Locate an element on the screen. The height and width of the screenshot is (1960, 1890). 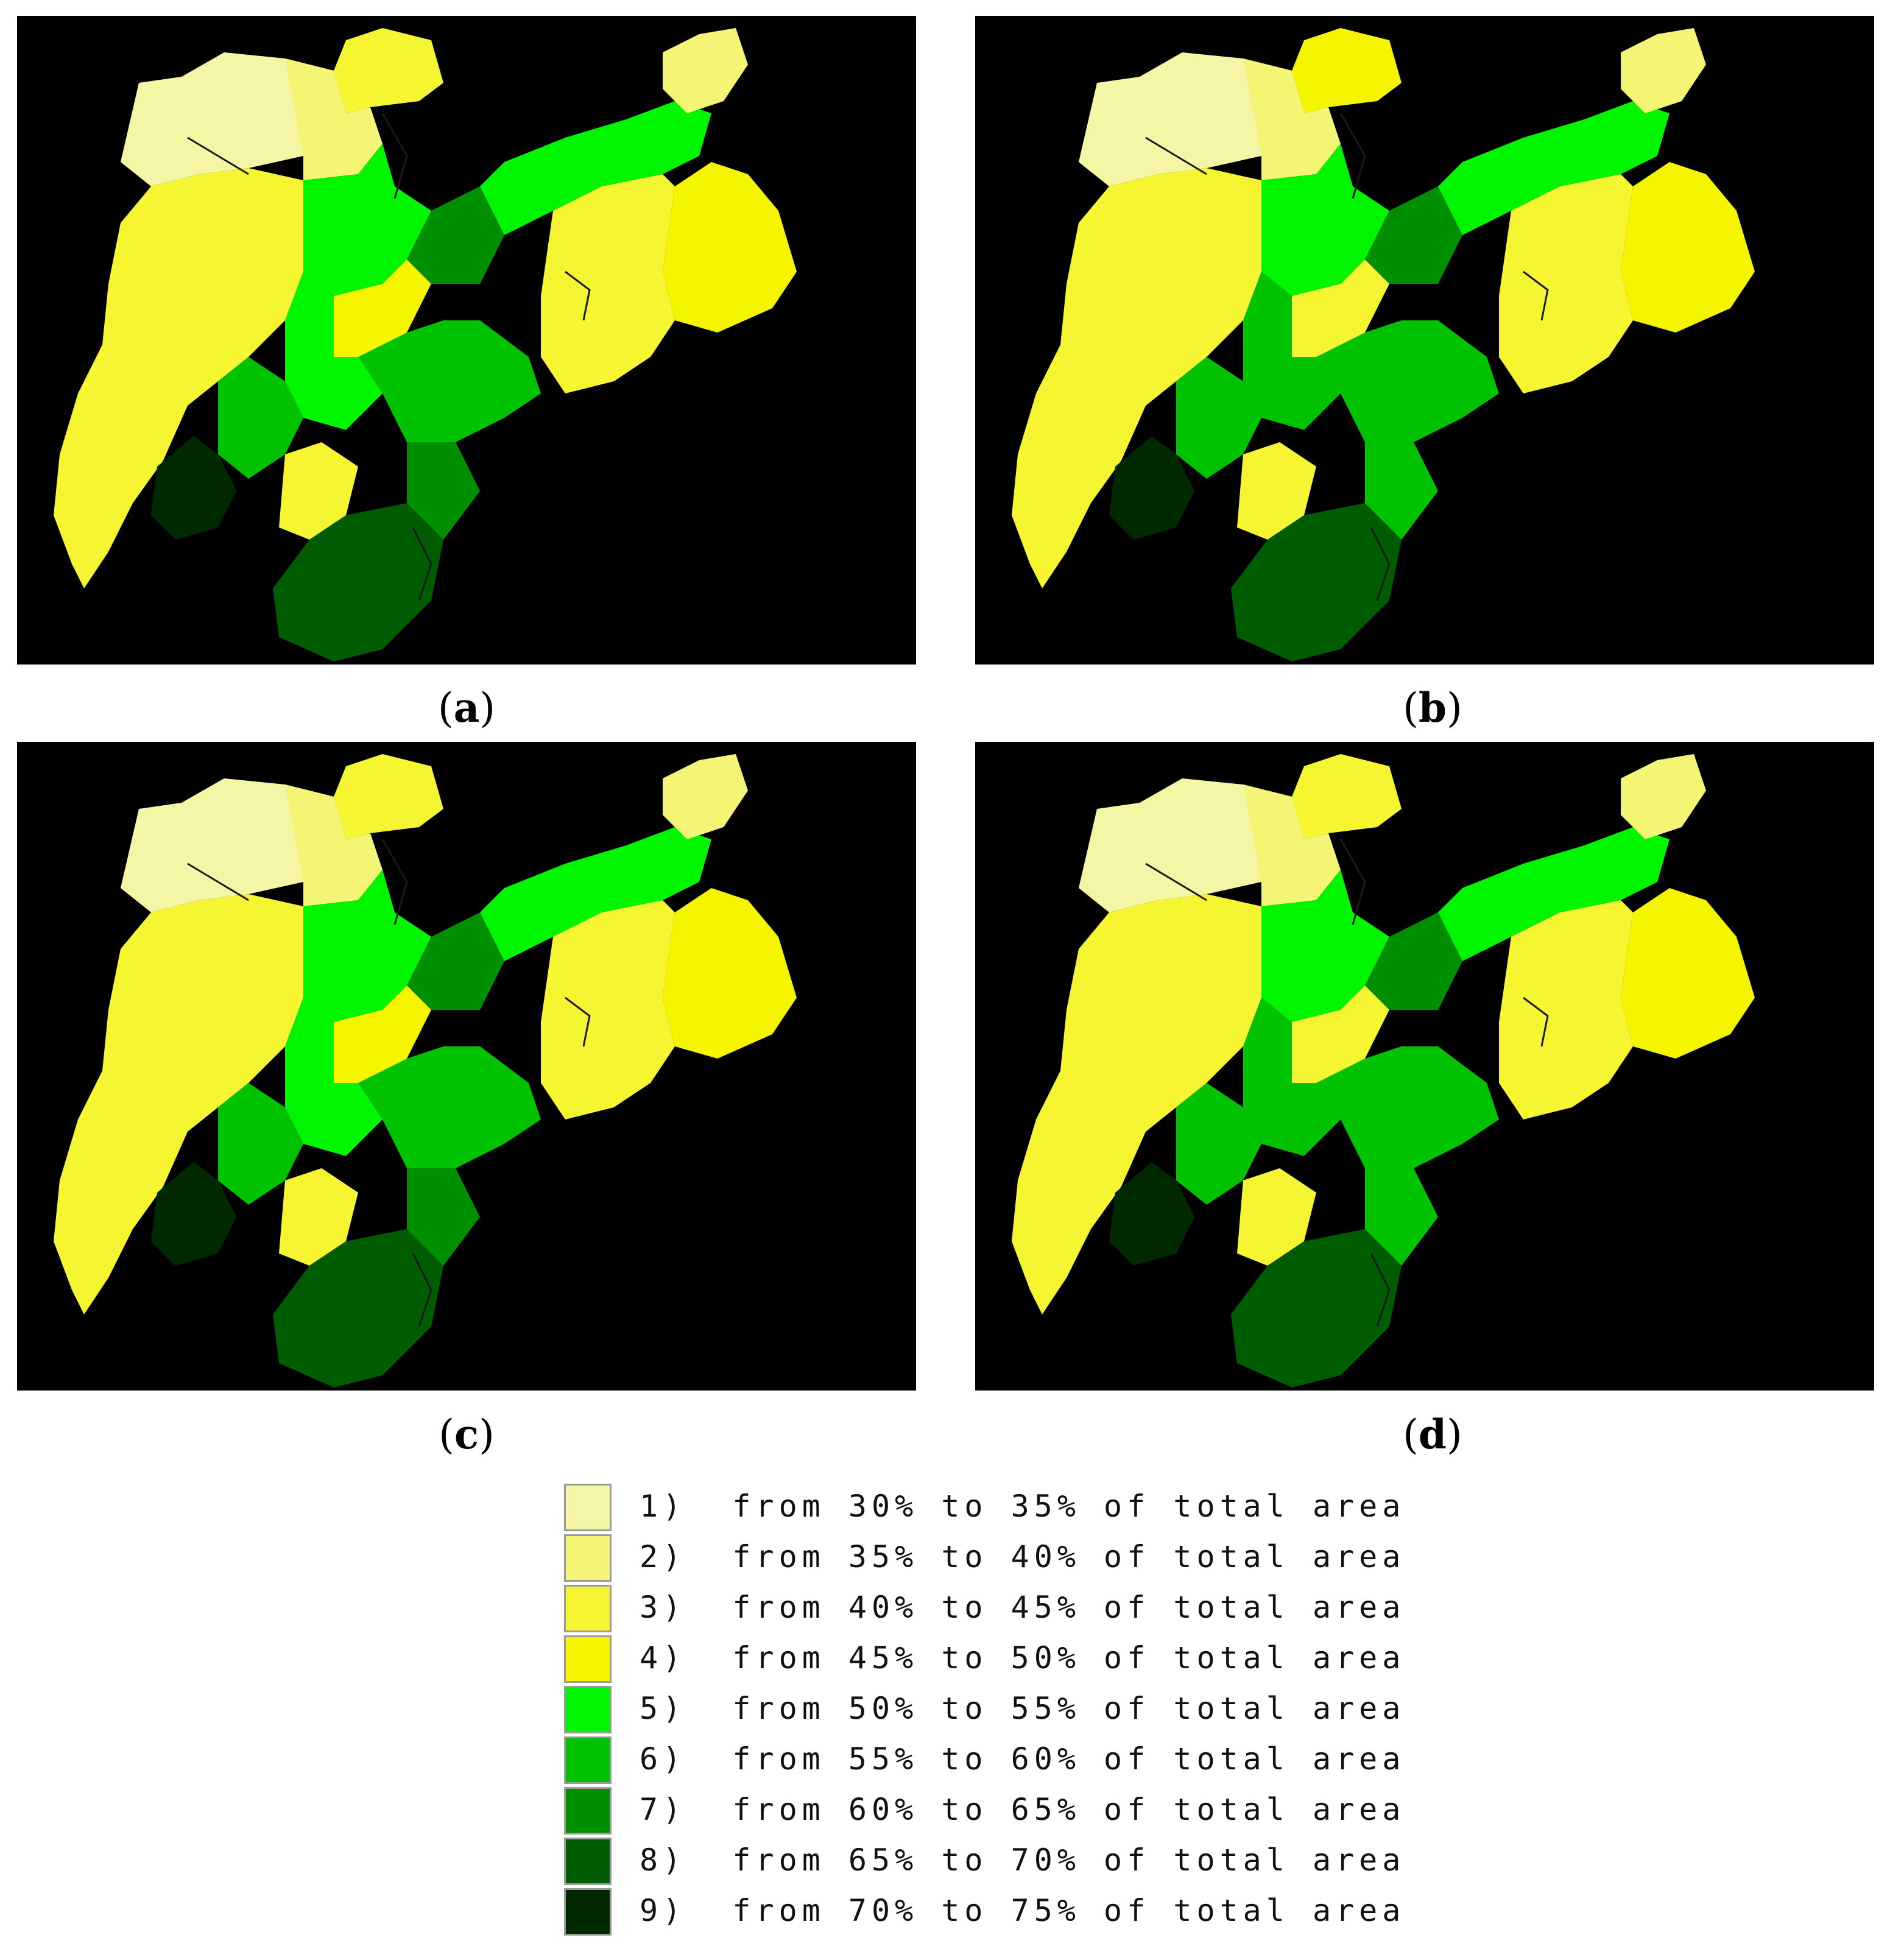
legend-label-5: 5) from 50% to 55% of total area is located at coordinates (1023, 1708).